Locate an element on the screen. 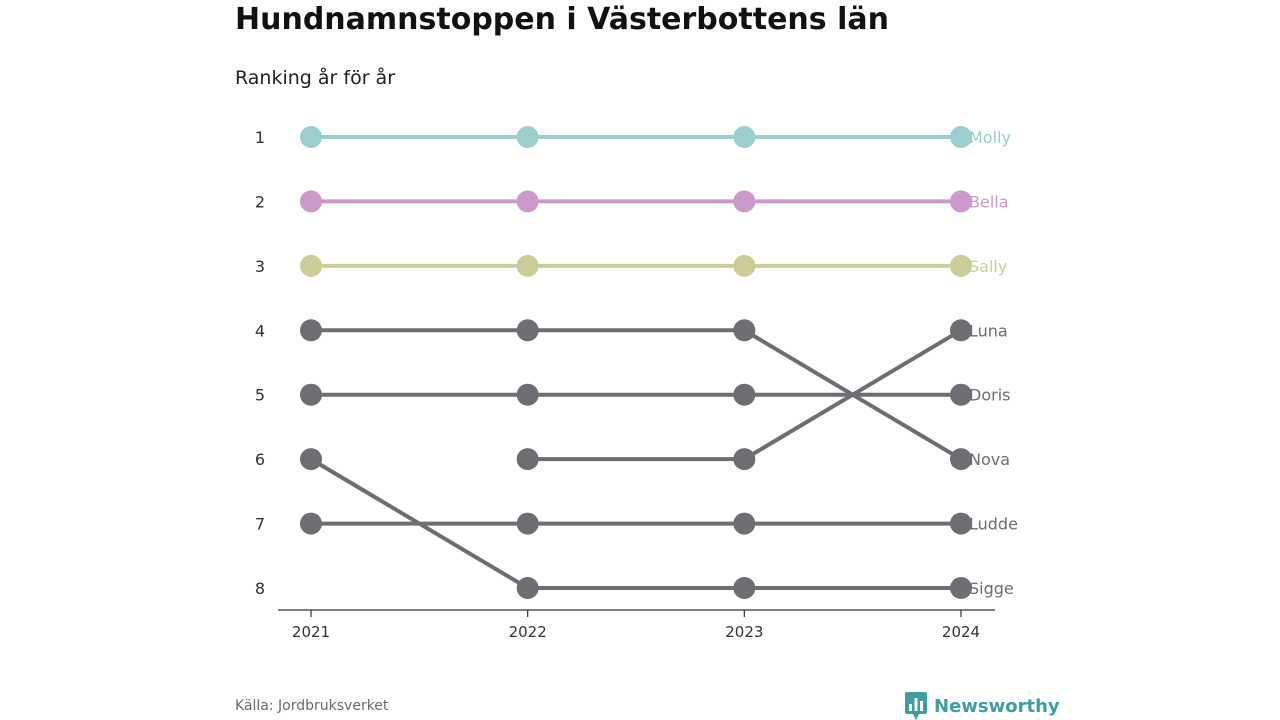 This screenshot has width=1280, height=720. y-tick-label: 5 is located at coordinates (260, 395).